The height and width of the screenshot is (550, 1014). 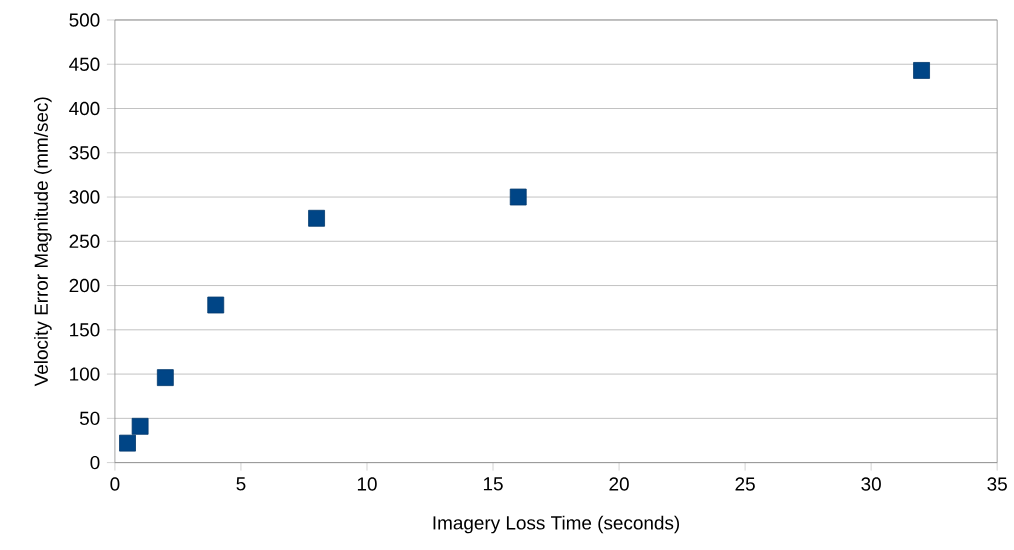 I want to click on y-tick-label: 400, so click(x=84, y=109).